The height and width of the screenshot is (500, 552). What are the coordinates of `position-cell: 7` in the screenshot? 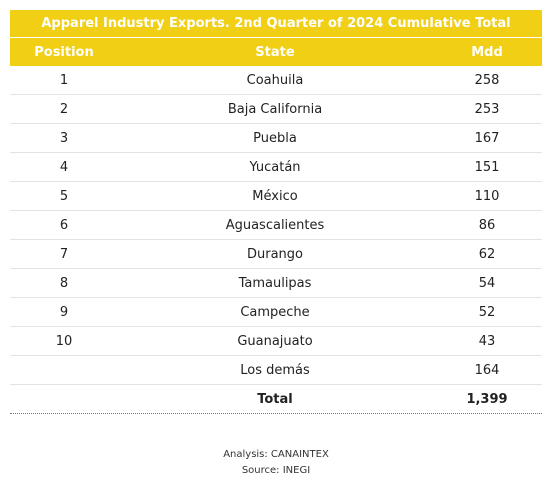 It's located at (64, 254).